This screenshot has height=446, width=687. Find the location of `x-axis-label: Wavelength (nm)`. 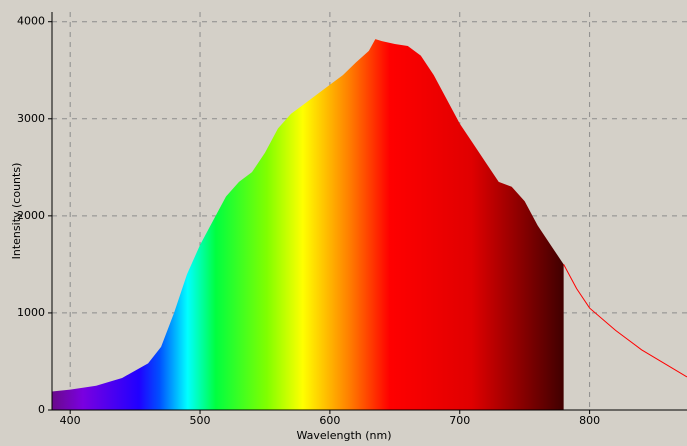

x-axis-label: Wavelength (nm) is located at coordinates (343, 435).